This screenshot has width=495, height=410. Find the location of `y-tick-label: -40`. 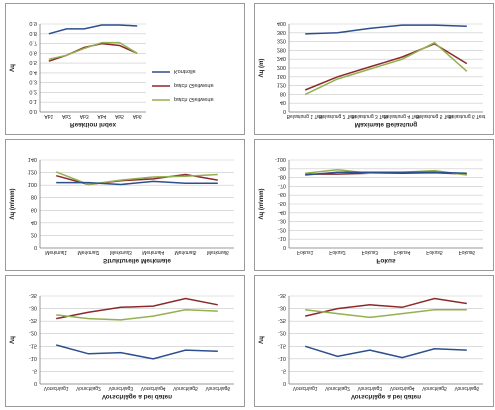

y-tick-label: -40 is located at coordinates (282, 212).